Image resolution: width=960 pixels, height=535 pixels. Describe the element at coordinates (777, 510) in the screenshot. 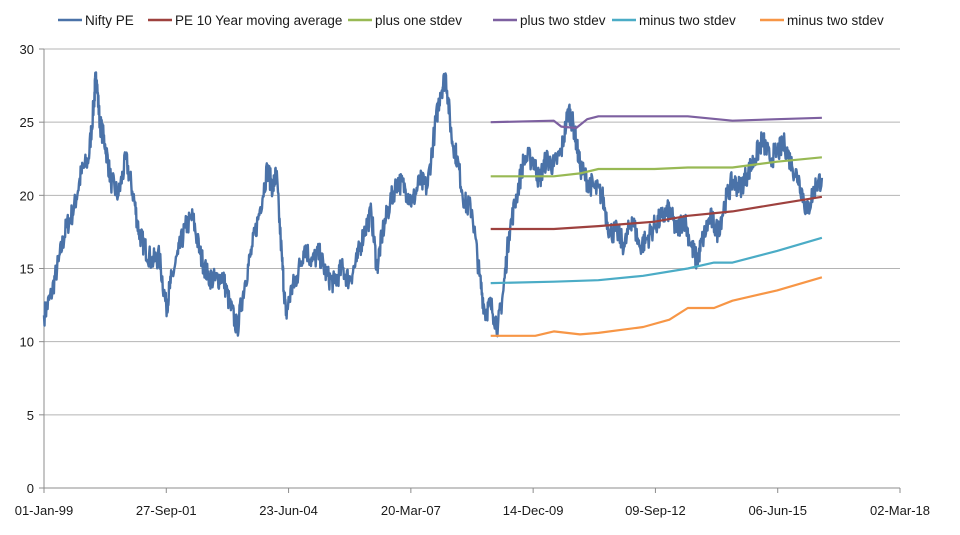

I see `x-tick-label: 06-Jun-15` at that location.